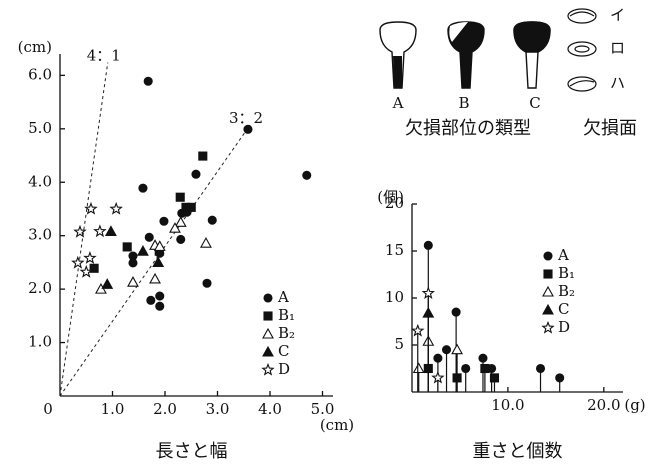 This screenshot has height=470, width=654. Describe the element at coordinates (617, 48) in the screenshot. I see `face-label: ロ` at that location.